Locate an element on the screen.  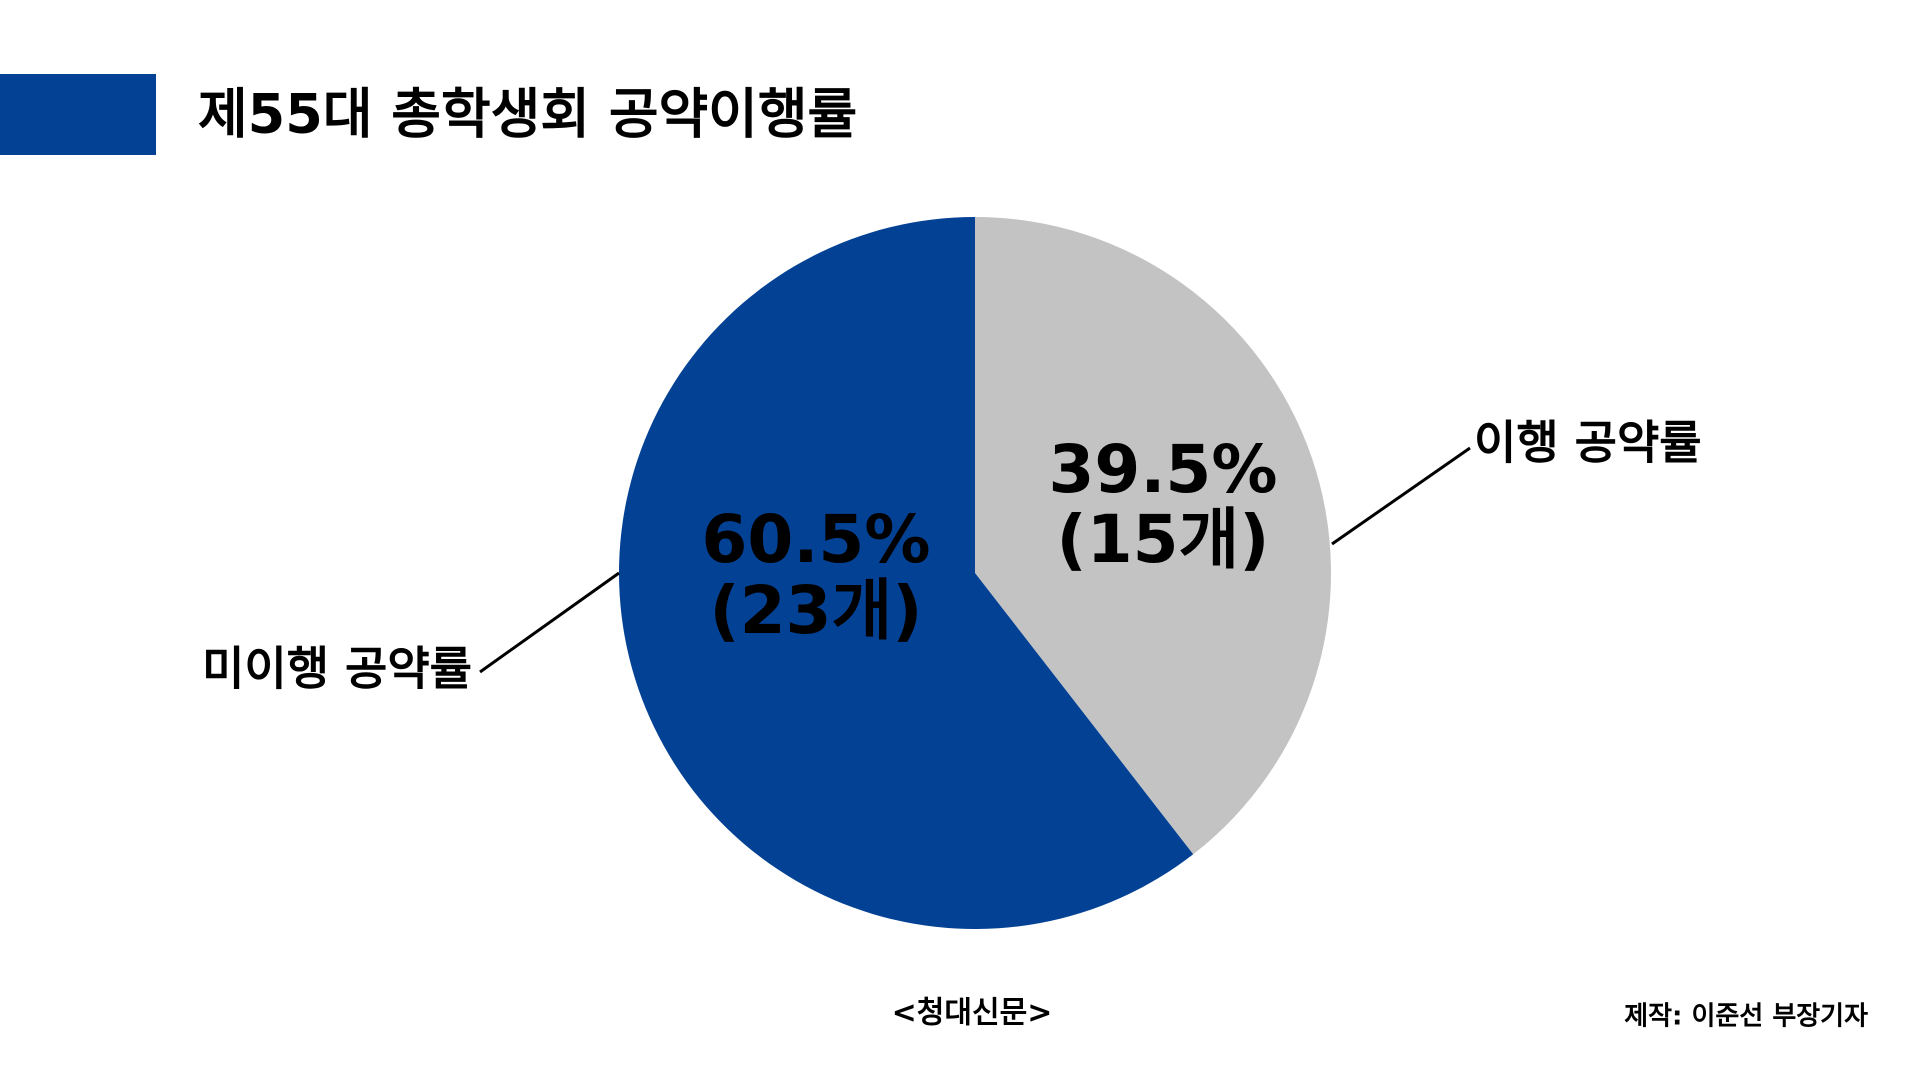
pie-slice is located at coordinates (1153, 536).